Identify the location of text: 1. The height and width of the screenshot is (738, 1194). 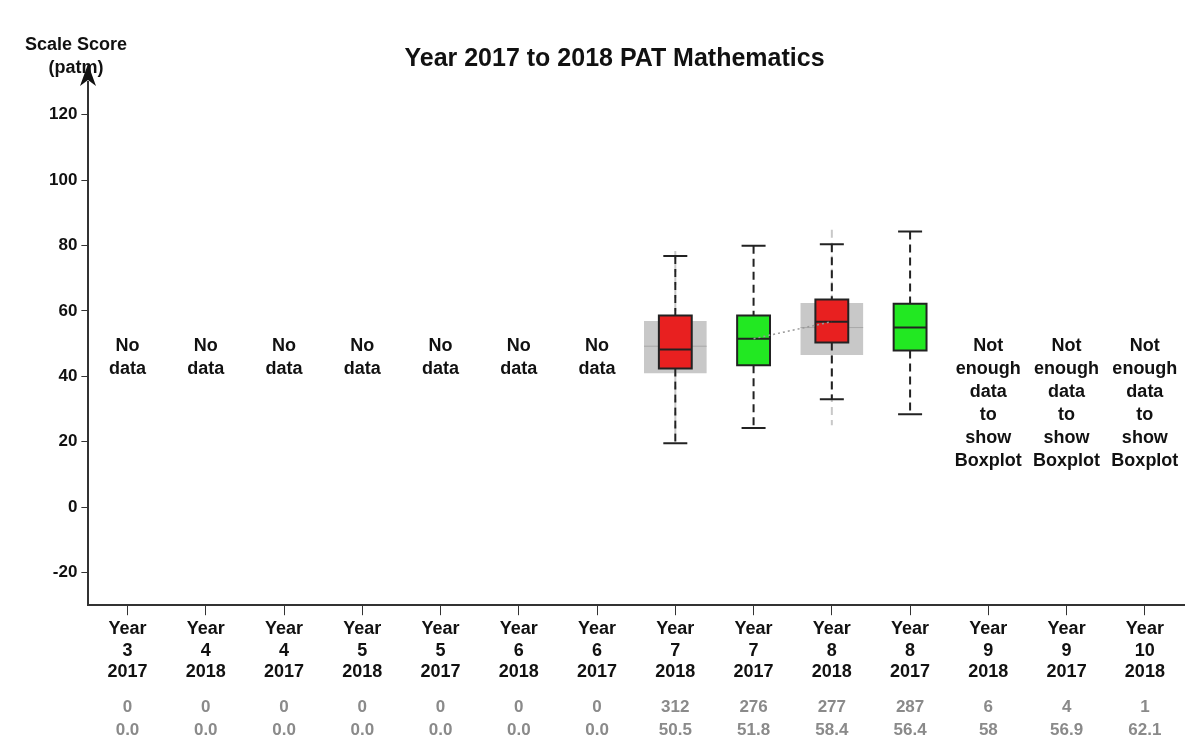
(1145, 706).